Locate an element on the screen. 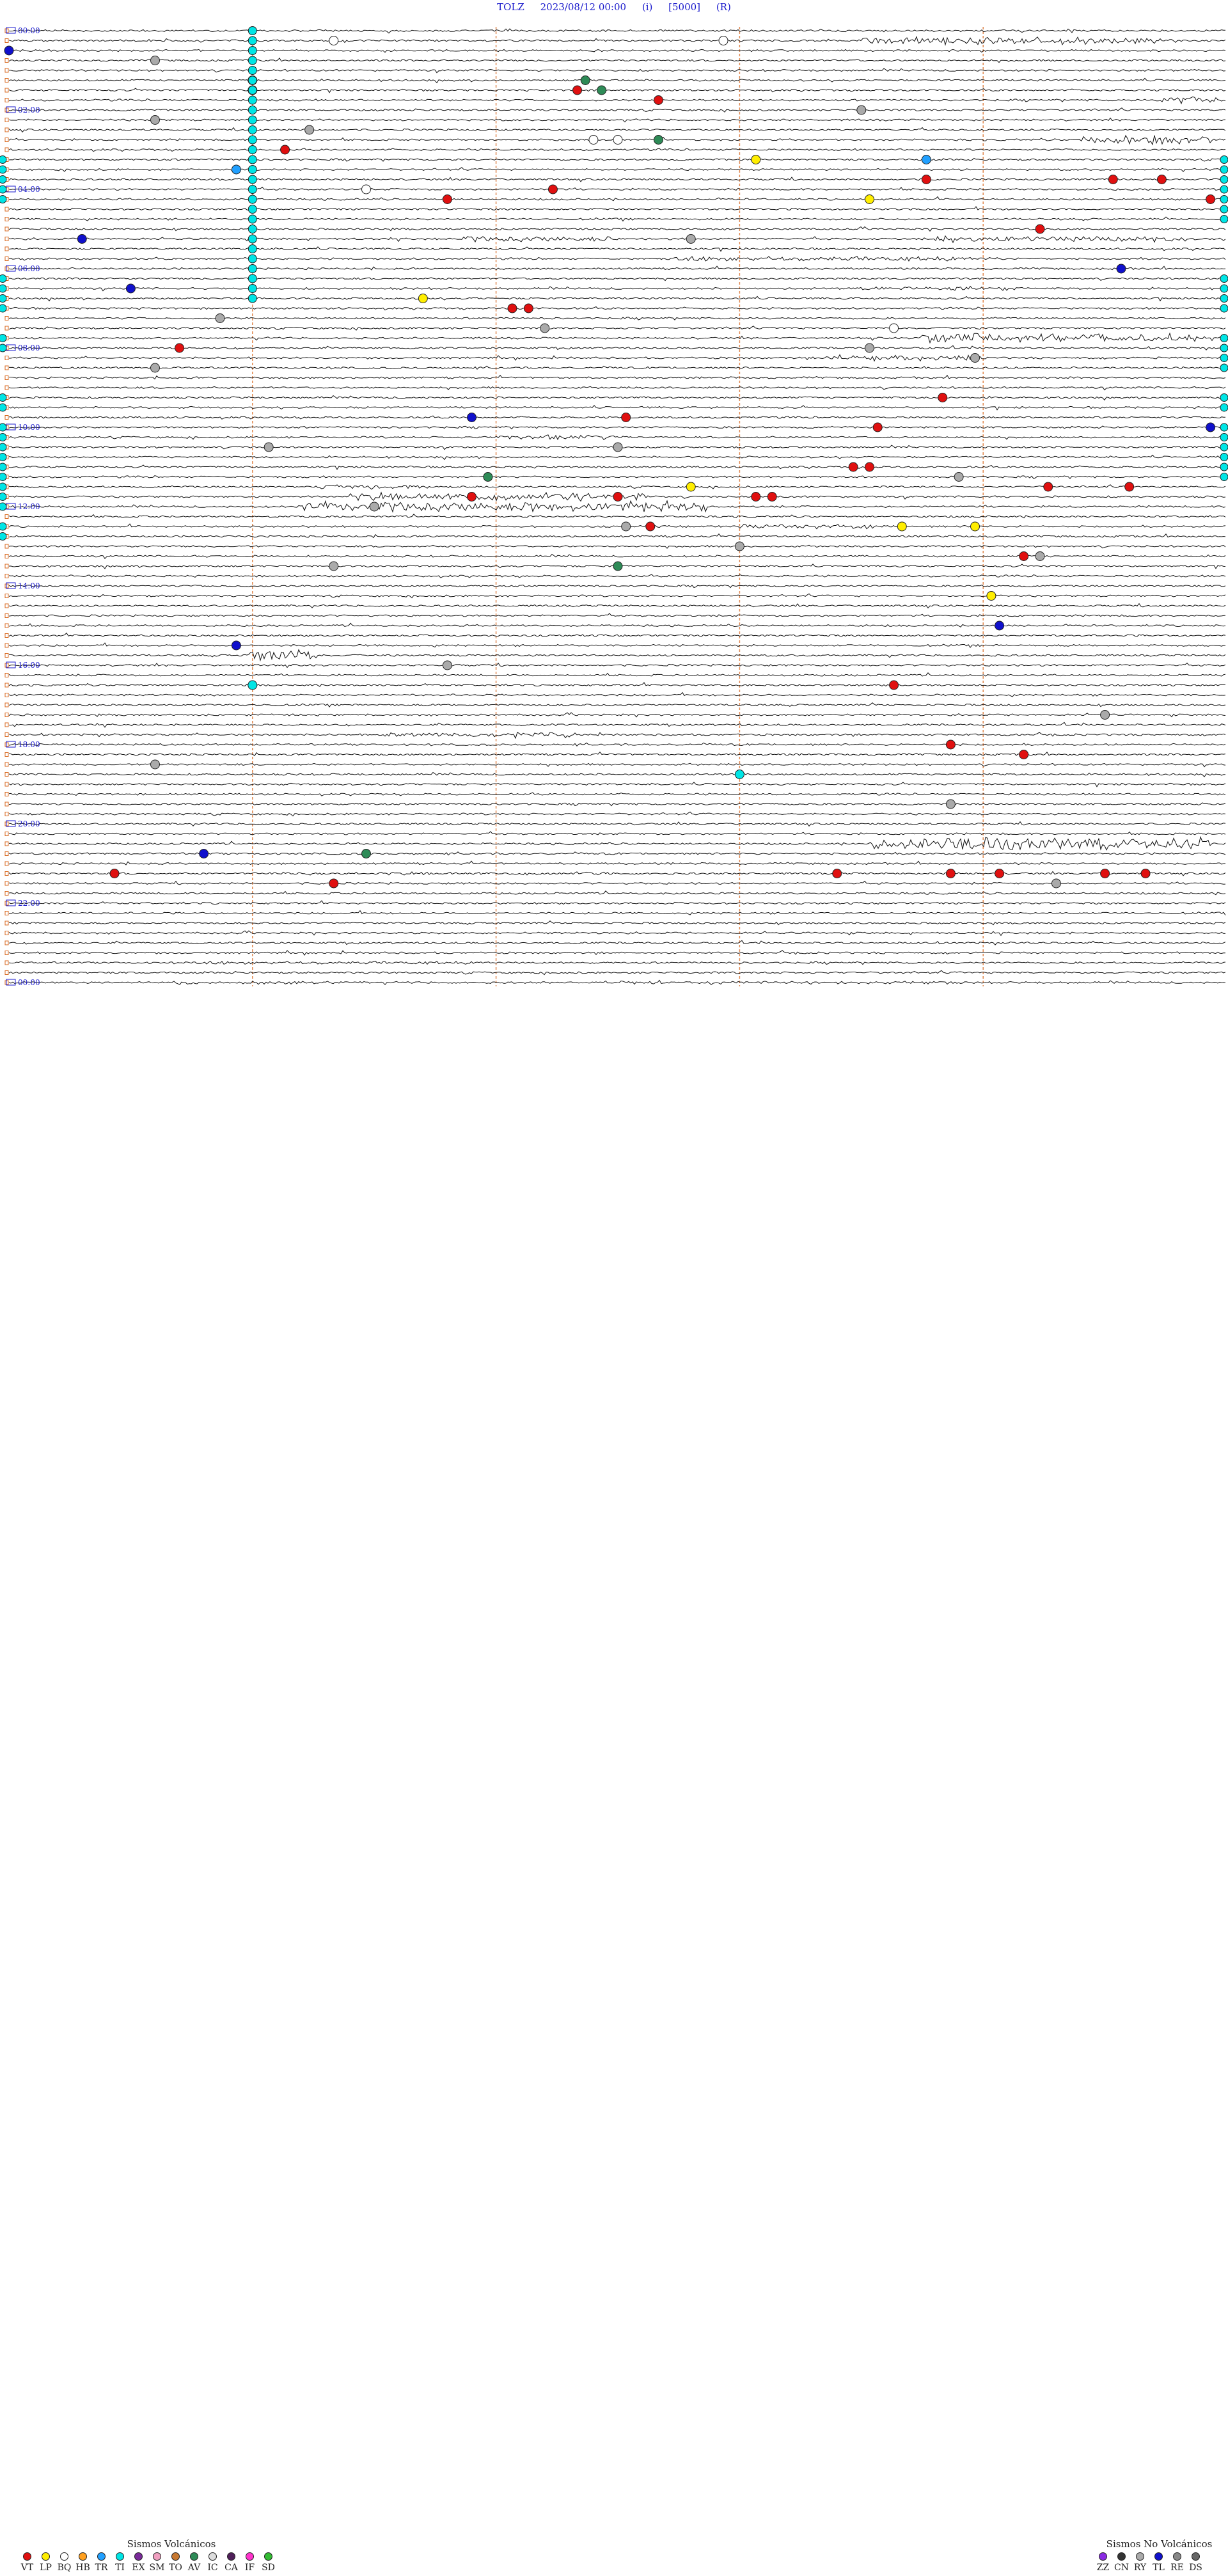 This screenshot has width=1228, height=2576. chart-scale: [5000] is located at coordinates (684, 7).